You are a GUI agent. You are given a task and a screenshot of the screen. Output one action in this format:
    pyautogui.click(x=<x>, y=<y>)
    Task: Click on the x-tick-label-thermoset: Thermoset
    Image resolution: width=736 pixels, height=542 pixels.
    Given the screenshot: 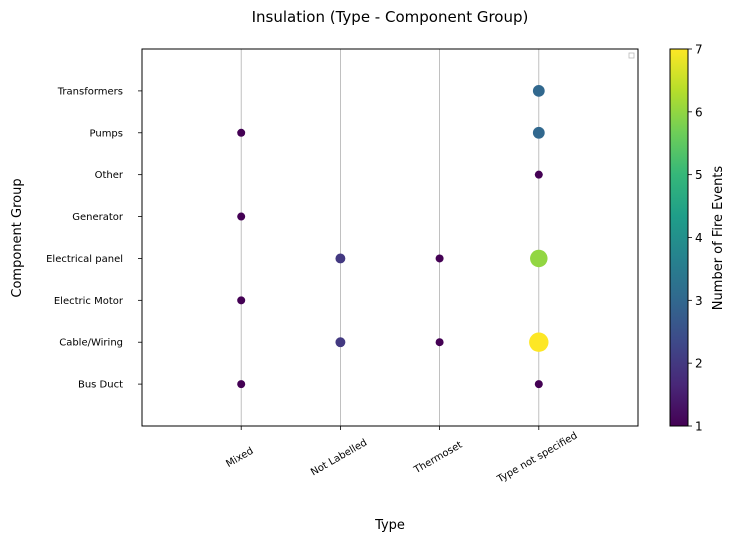 What is the action you would take?
    pyautogui.click(x=437, y=458)
    